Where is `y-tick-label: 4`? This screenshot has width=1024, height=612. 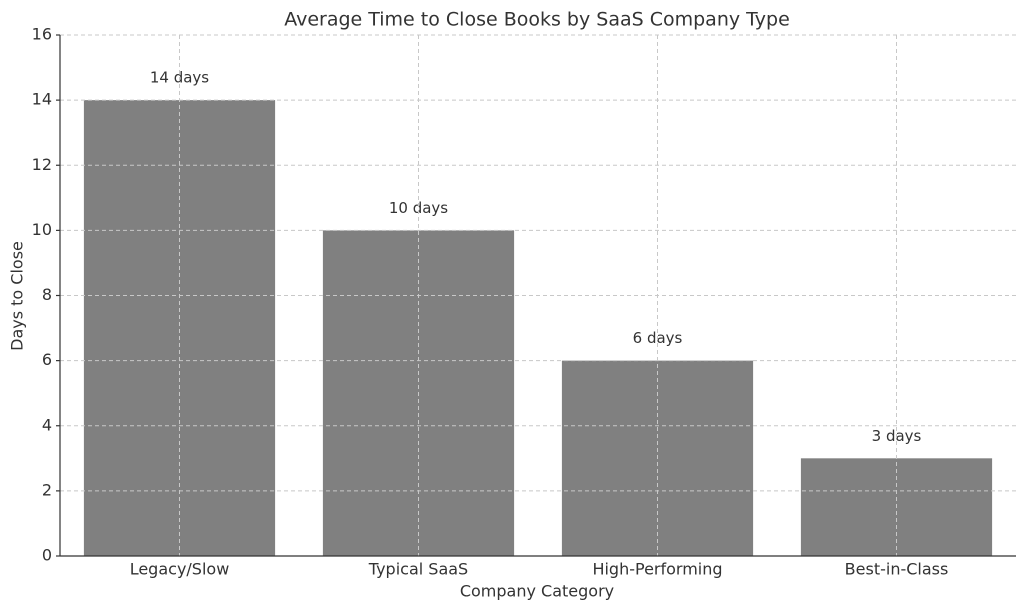 y-tick-label: 4 is located at coordinates (47, 424).